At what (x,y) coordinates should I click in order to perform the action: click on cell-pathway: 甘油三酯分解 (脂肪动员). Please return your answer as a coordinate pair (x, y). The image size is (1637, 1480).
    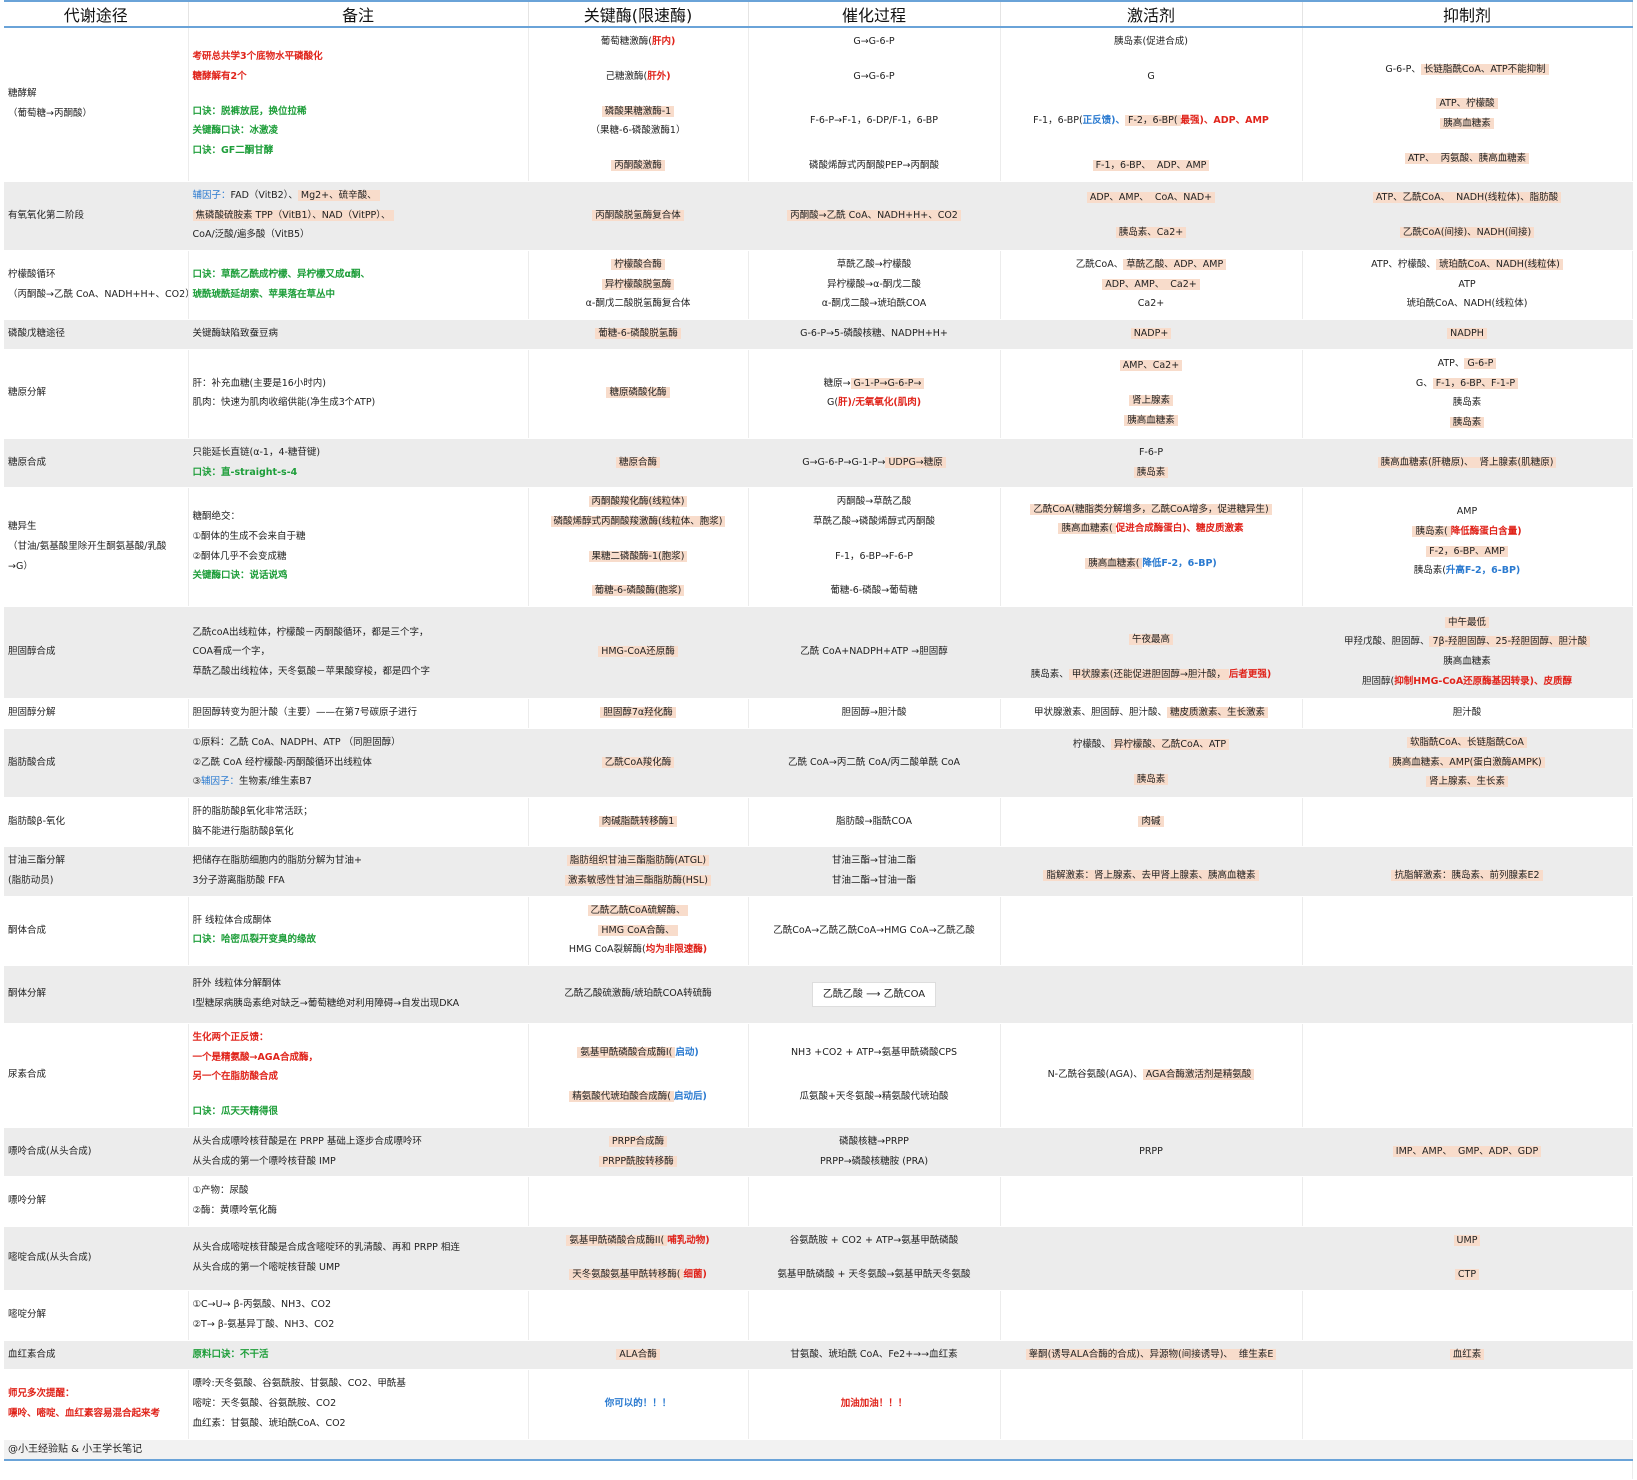
    Looking at the image, I should click on (96, 871).